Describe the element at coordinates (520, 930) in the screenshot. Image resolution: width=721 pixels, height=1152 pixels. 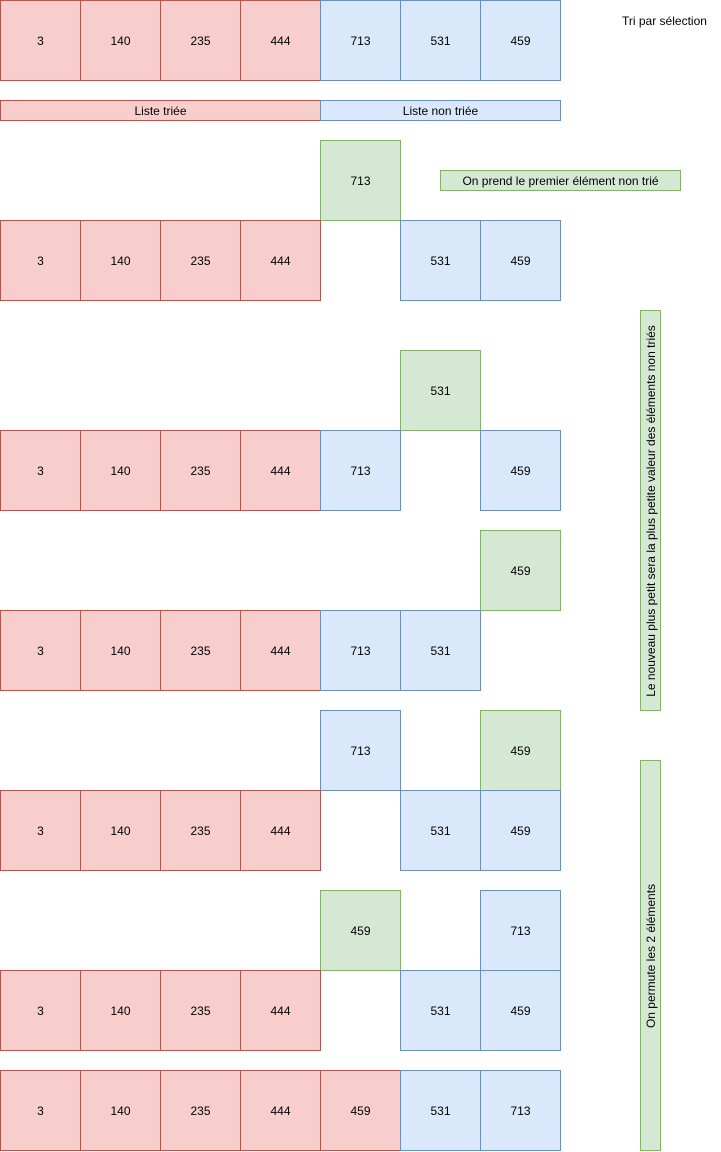
I see `step3b-top-cell-2: 713` at that location.